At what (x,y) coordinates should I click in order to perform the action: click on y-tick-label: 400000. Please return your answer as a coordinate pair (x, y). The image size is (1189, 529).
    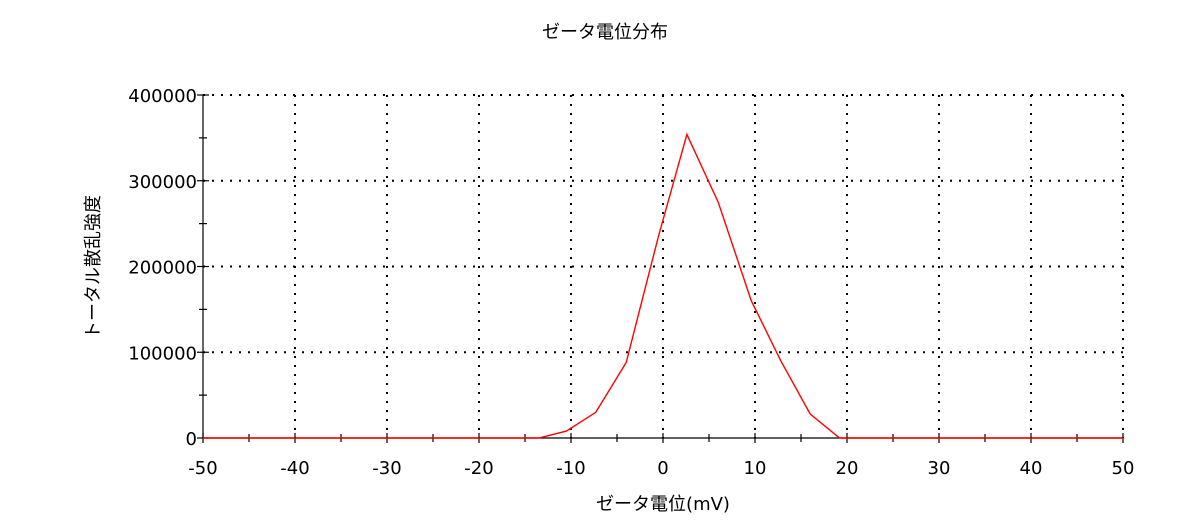
    Looking at the image, I should click on (162, 96).